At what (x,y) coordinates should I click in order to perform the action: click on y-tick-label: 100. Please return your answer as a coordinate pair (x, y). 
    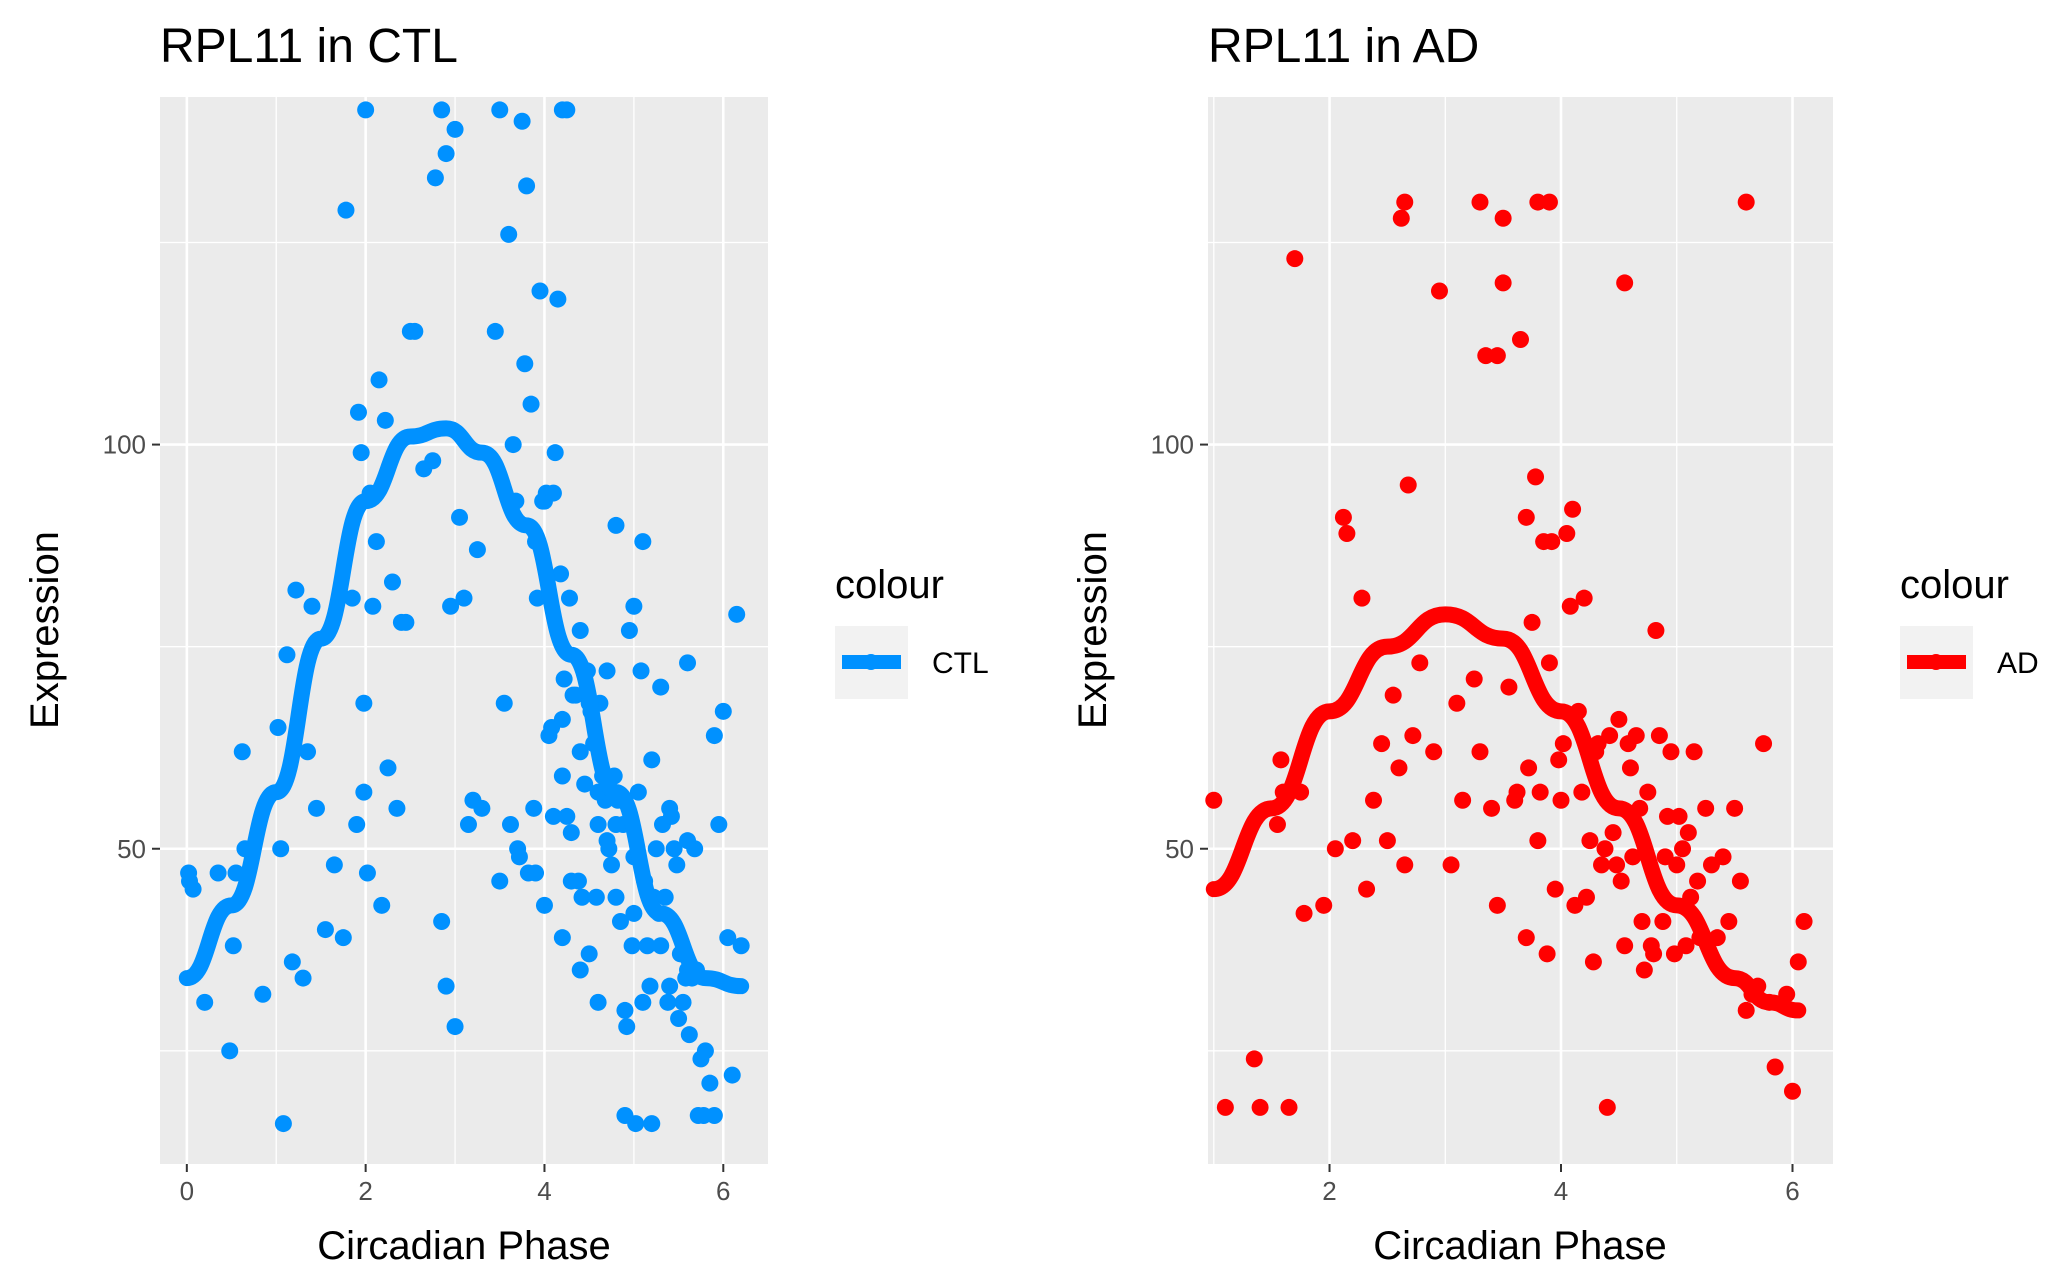
    Looking at the image, I should click on (124, 445).